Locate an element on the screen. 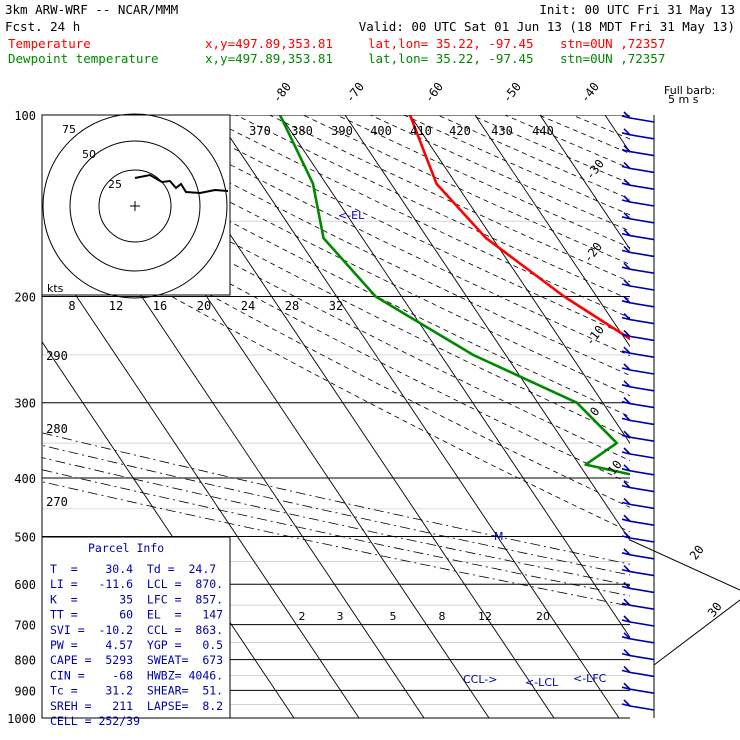 The height and width of the screenshot is (740, 740). parcel-info-row: SREH = 211 LAPSE= 8.2 is located at coordinates (136, 706).